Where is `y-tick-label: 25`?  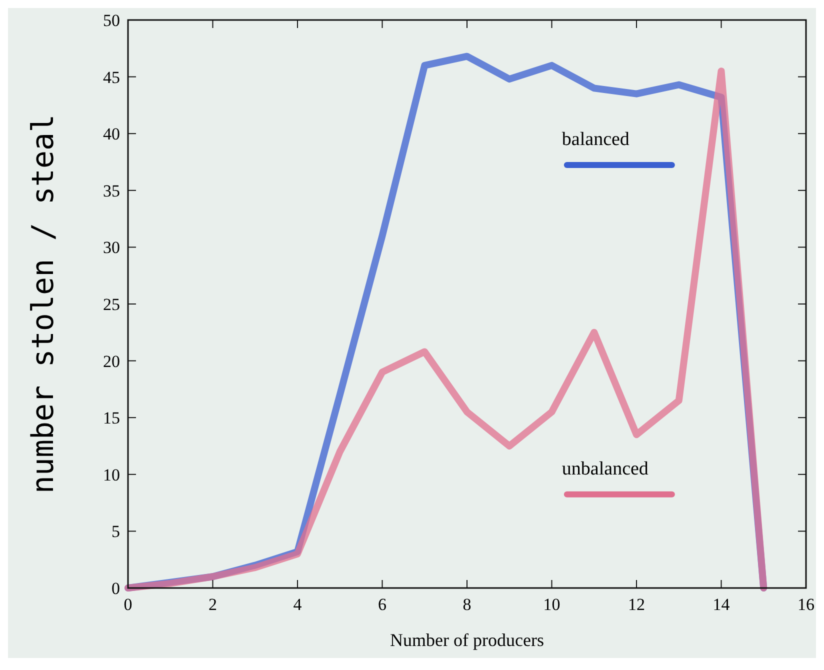 y-tick-label: 25 is located at coordinates (111, 304).